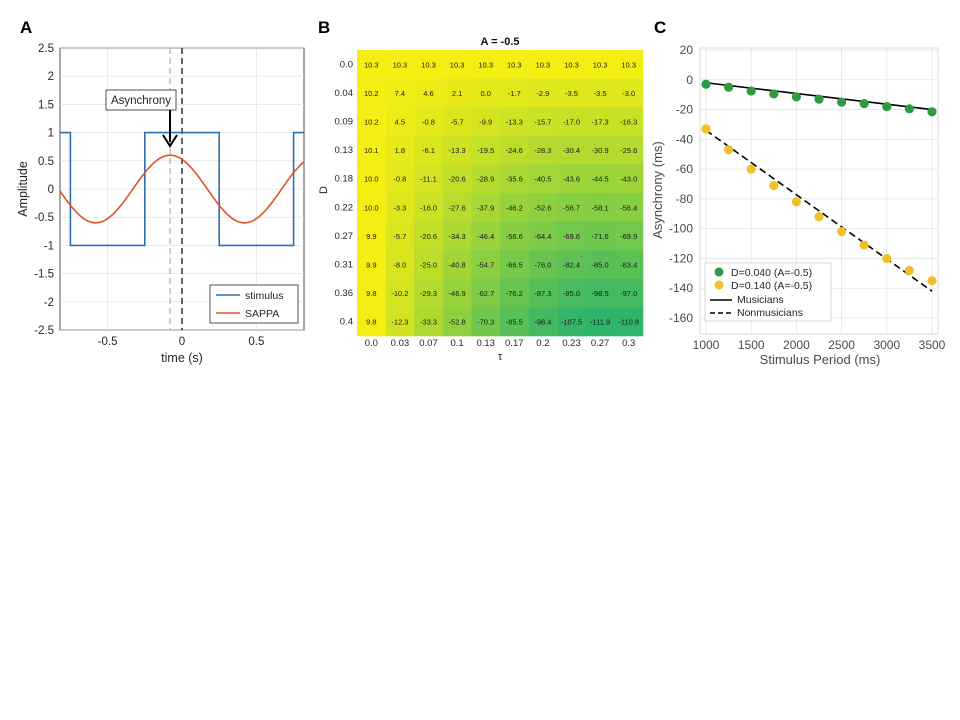 The image size is (960, 720). What do you see at coordinates (687, 50) in the screenshot?
I see `panel-c-ytick-label: 20` at bounding box center [687, 50].